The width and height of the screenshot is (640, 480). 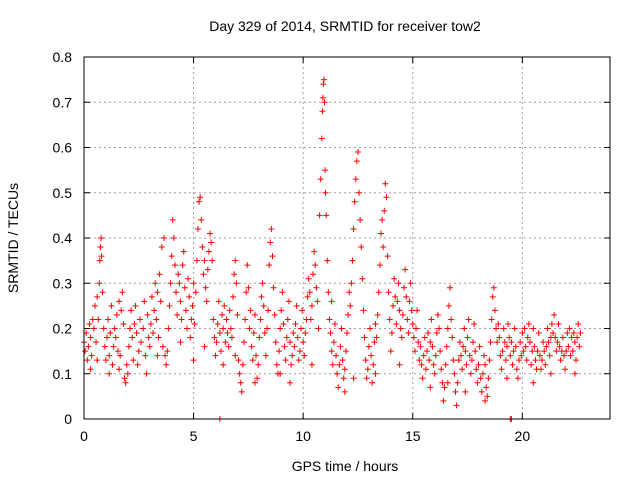 I want to click on x-tick-label: 0, so click(x=84, y=436).